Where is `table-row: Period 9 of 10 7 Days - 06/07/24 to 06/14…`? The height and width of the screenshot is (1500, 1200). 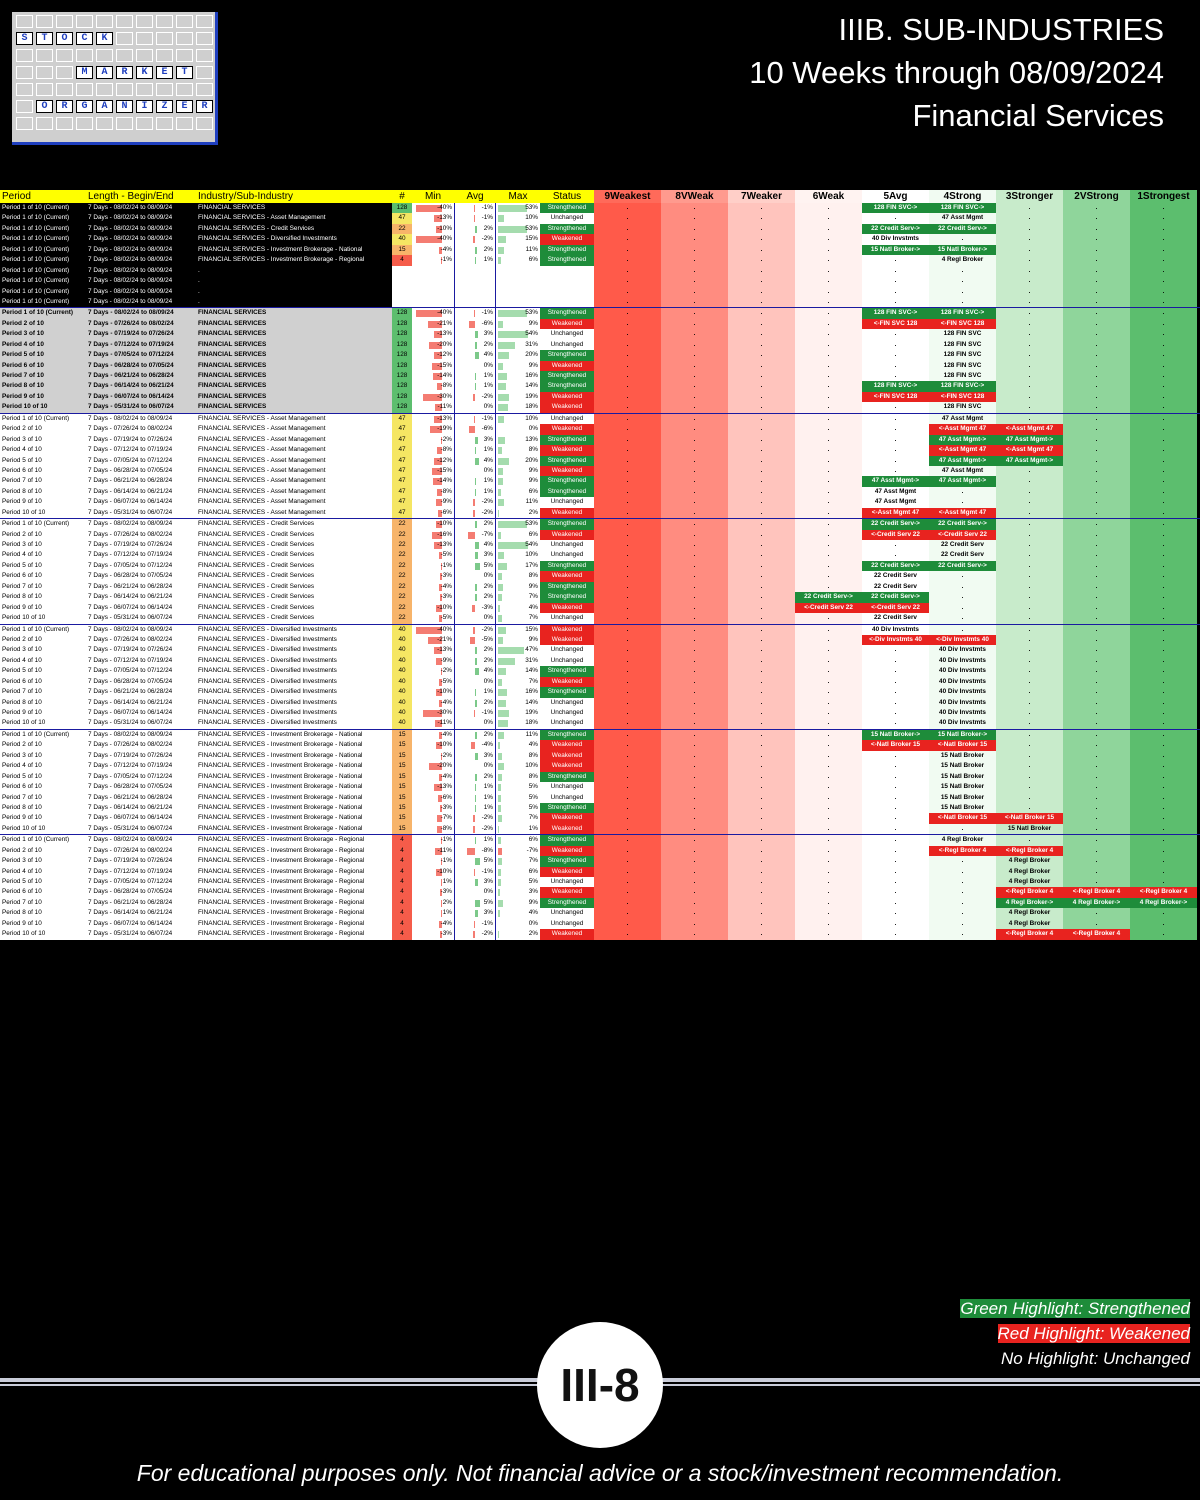 table-row: Period 9 of 10 7 Days - 06/07/24 to 06/14… is located at coordinates (600, 713).